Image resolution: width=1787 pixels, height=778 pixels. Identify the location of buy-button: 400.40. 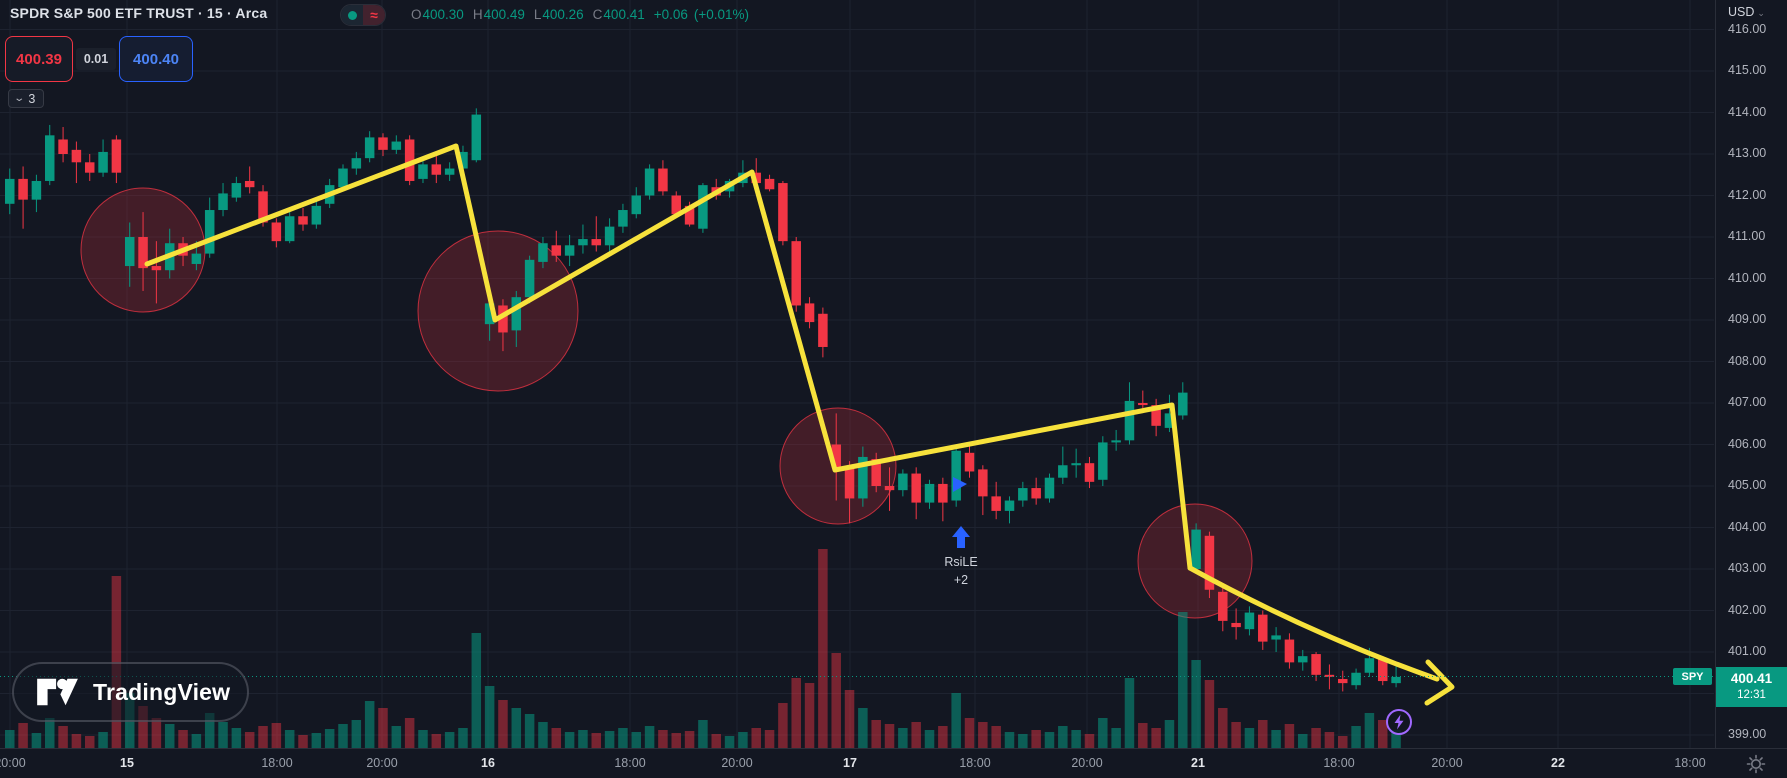
(156, 59).